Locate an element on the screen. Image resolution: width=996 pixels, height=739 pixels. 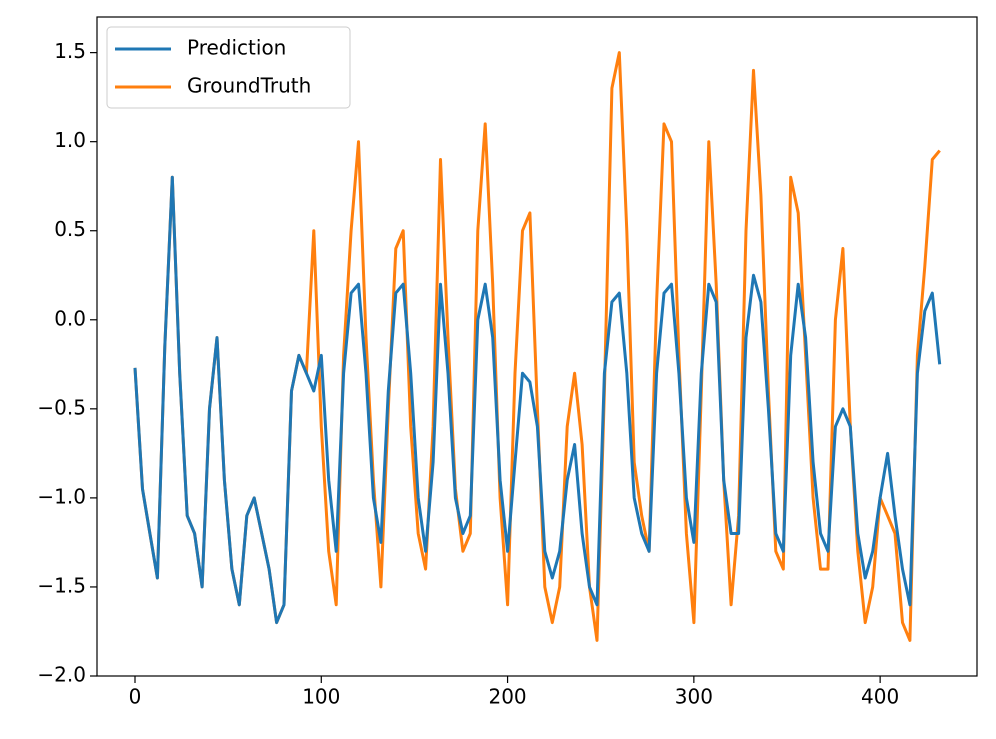
y-tick-label: 1.0 is located at coordinates (70, 140).